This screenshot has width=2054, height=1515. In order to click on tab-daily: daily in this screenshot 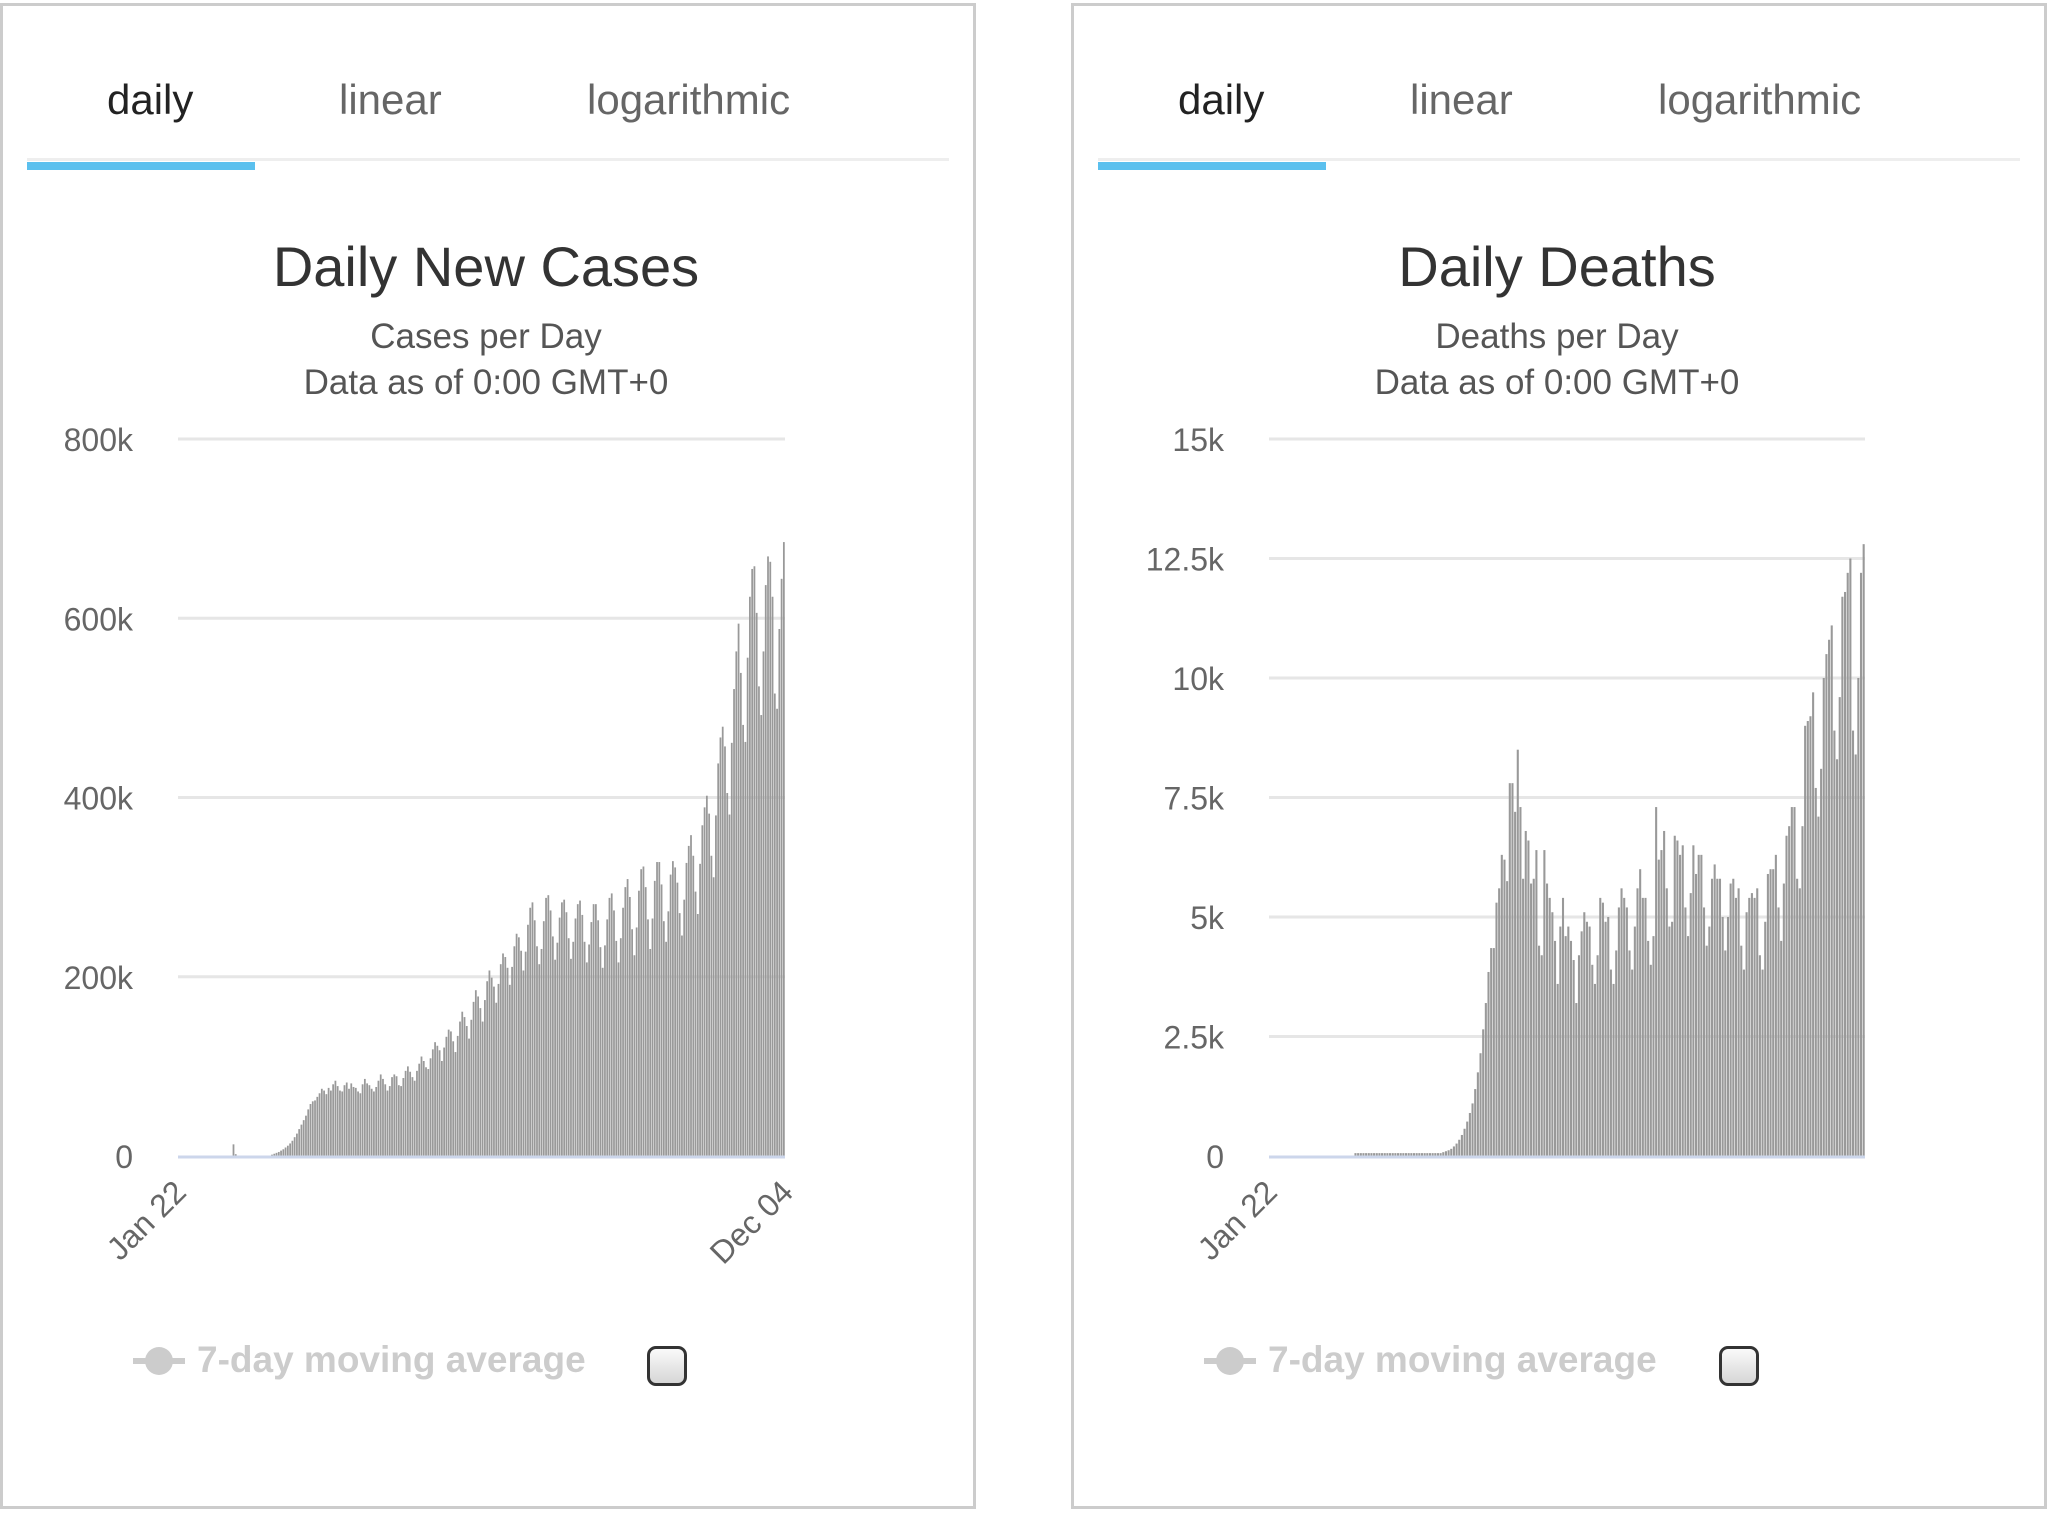, I will do `click(1221, 99)`.